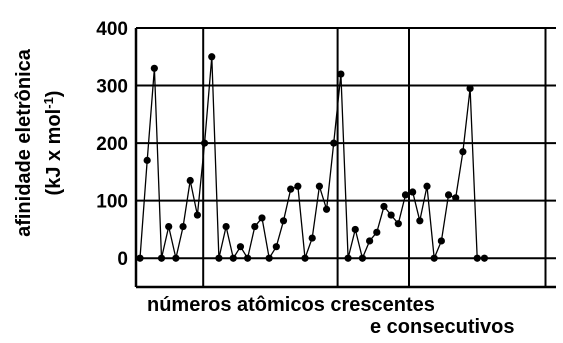  I want to click on y-tick-labels: 0 100 200 300 400, so click(112, 144).